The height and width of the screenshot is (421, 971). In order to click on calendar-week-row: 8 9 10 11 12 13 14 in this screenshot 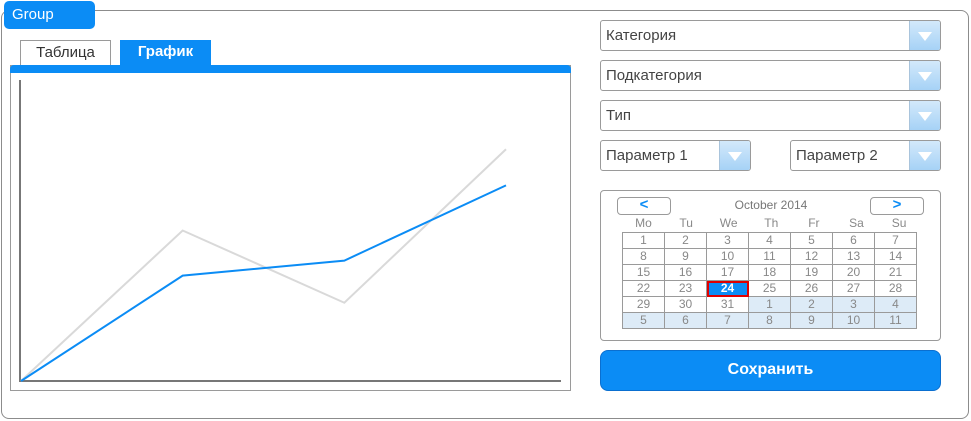, I will do `click(769, 256)`.